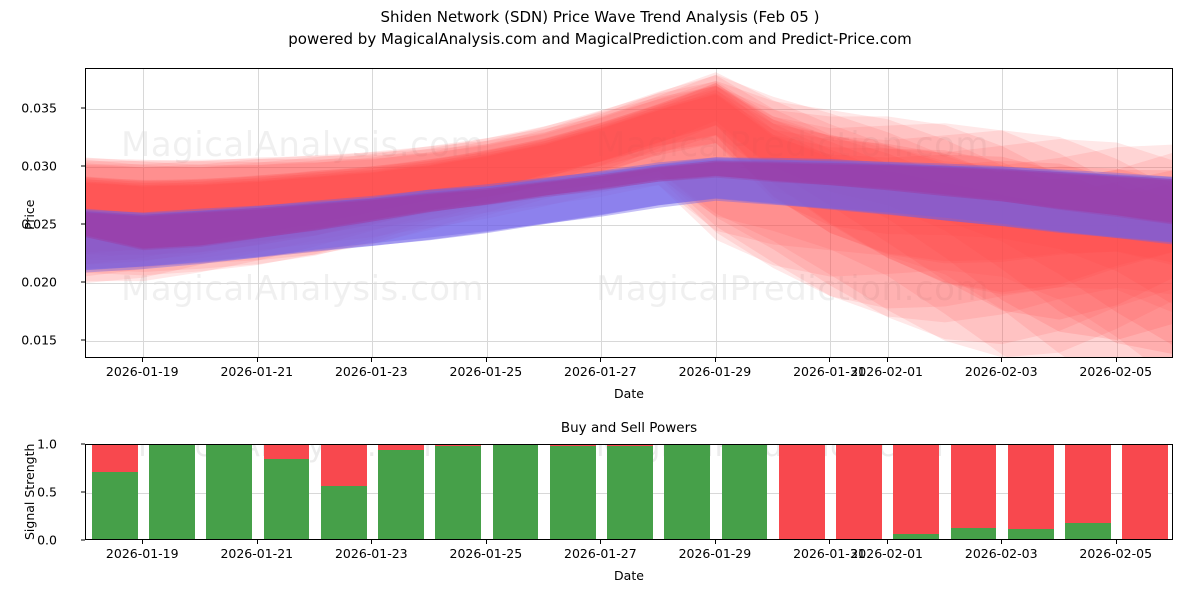 Image resolution: width=1200 pixels, height=600 pixels. I want to click on price-x-tick-label: 2026-01-19, so click(142, 371).